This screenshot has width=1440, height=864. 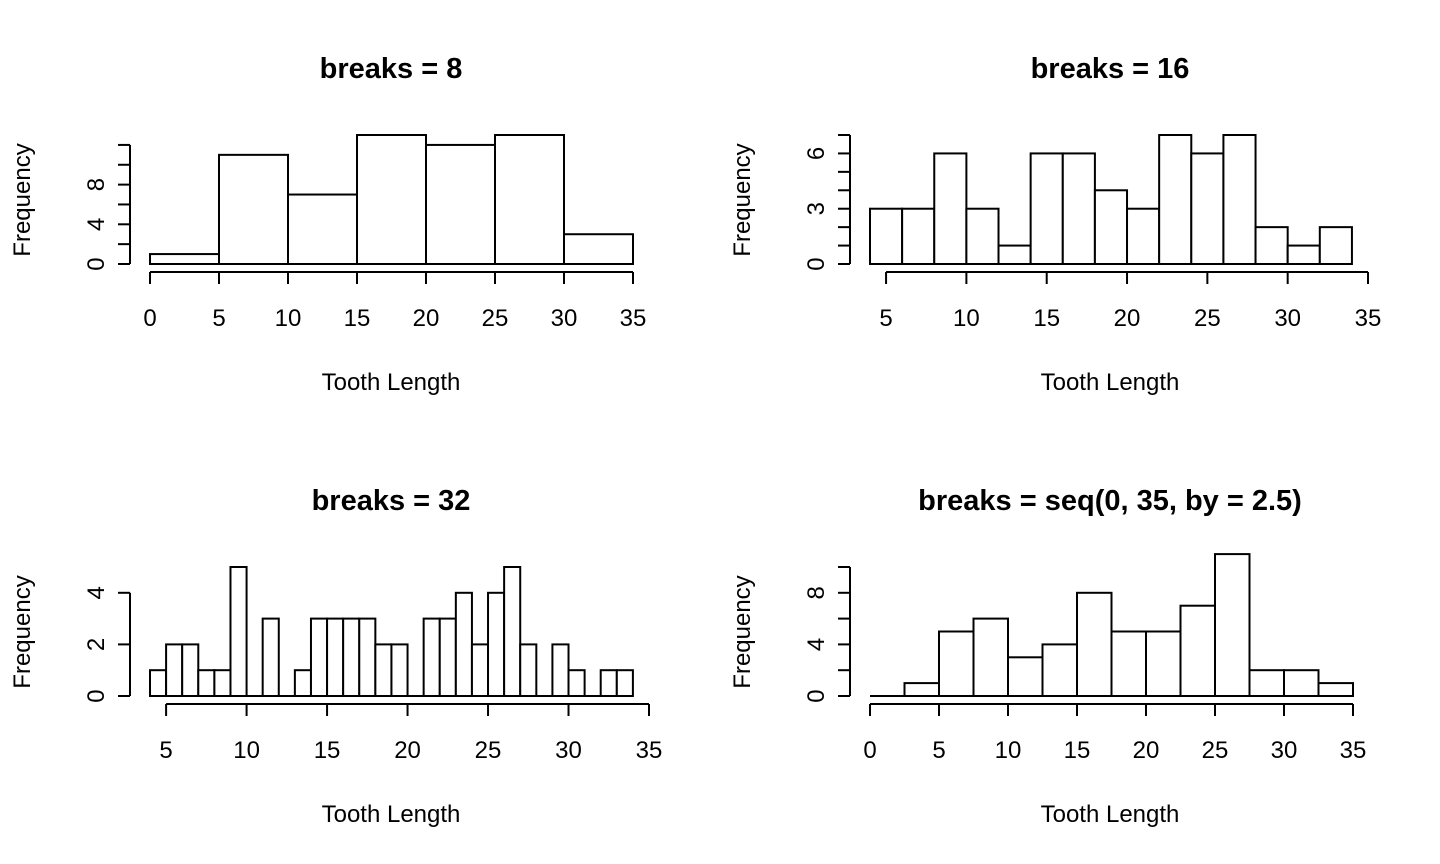 What do you see at coordinates (1110, 69) in the screenshot?
I see `chart-title: breaks = 16` at bounding box center [1110, 69].